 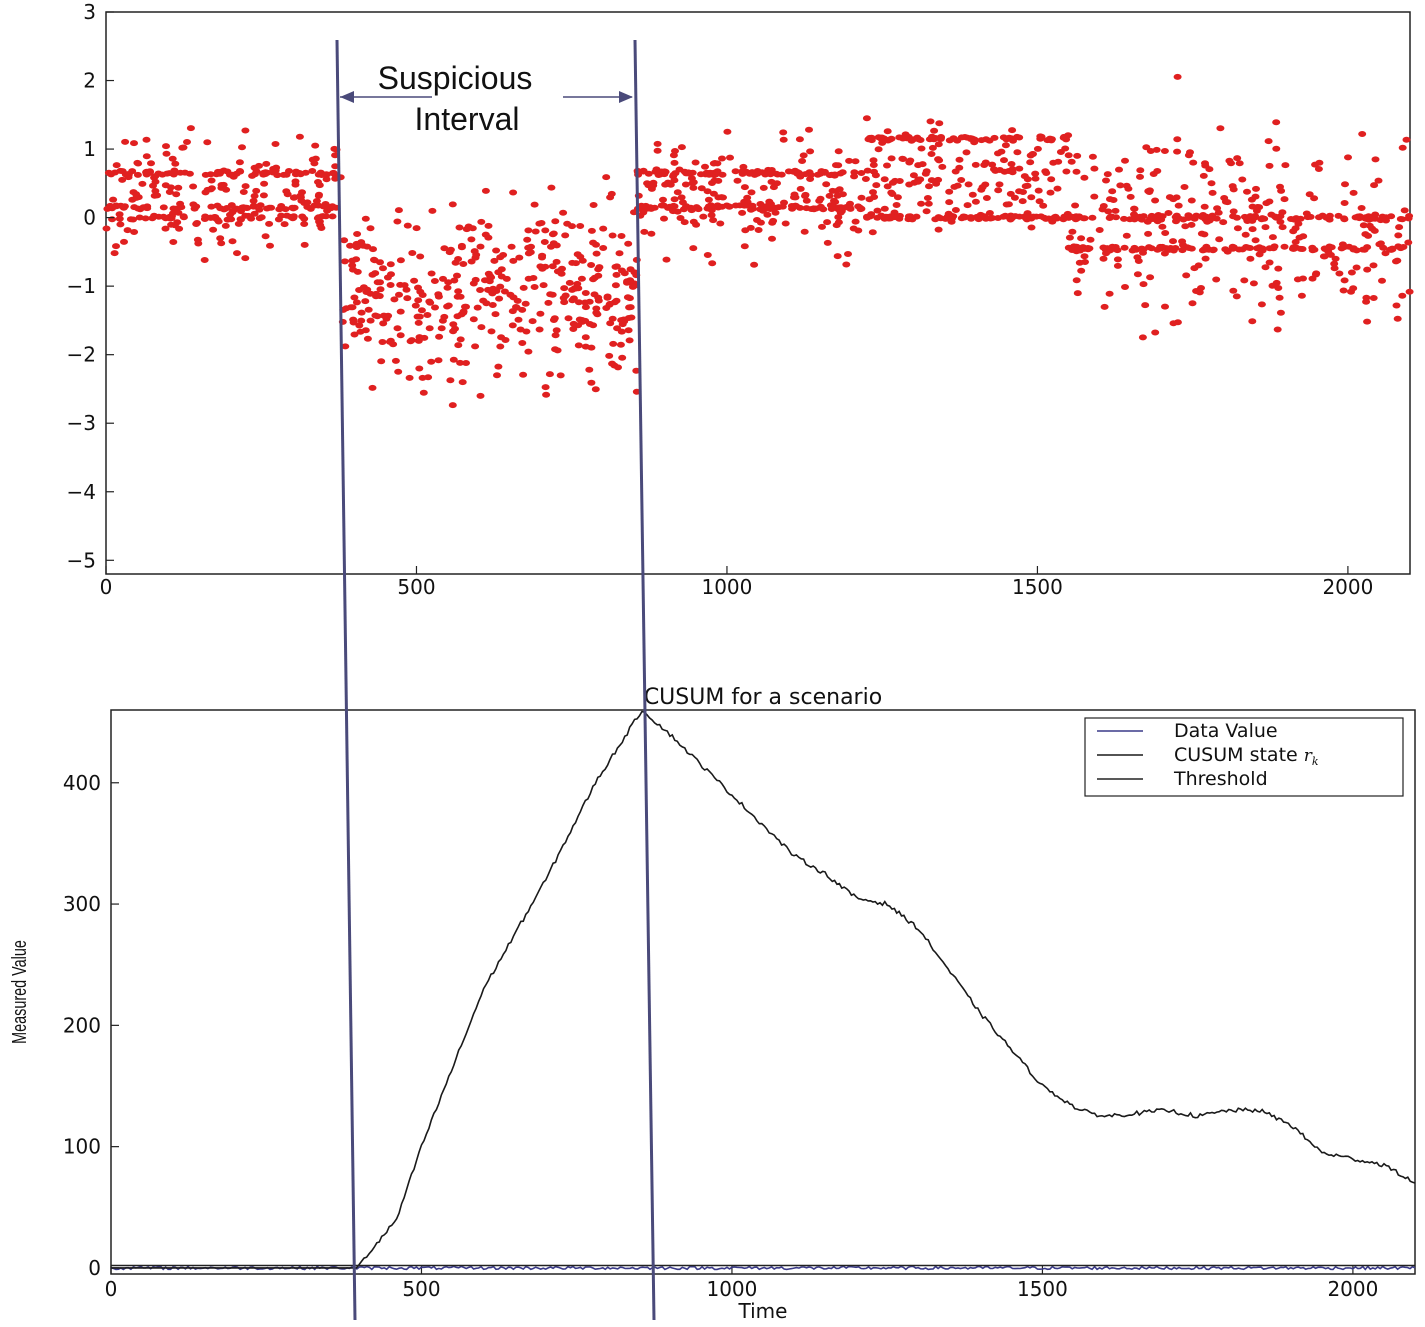 What do you see at coordinates (455, 78) in the screenshot?
I see `annotation-line1: Suspicious` at bounding box center [455, 78].